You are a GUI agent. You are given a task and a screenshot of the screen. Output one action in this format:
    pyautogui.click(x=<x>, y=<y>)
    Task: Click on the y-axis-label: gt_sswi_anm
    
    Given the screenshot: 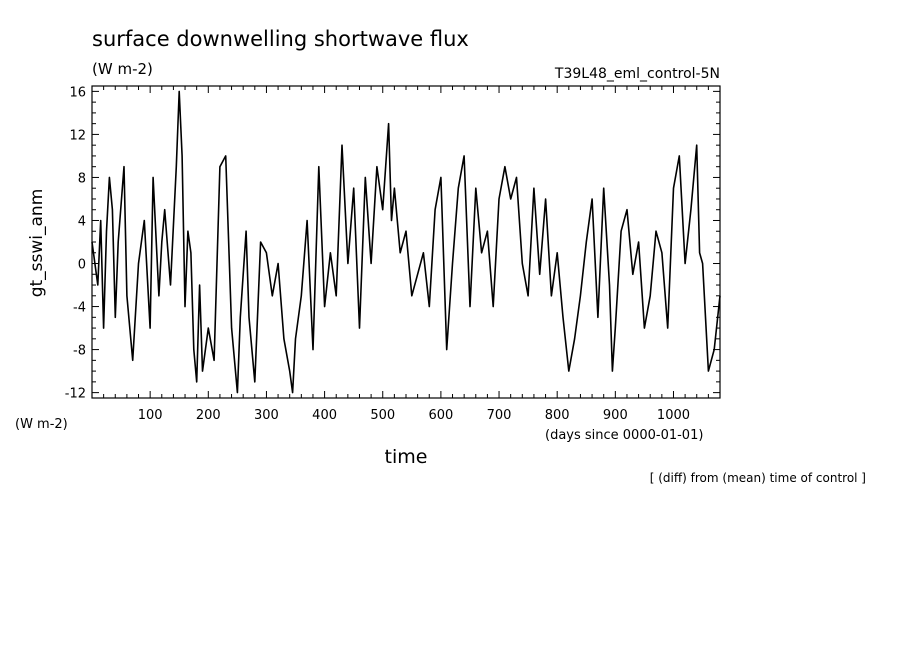 What is the action you would take?
    pyautogui.click(x=37, y=243)
    